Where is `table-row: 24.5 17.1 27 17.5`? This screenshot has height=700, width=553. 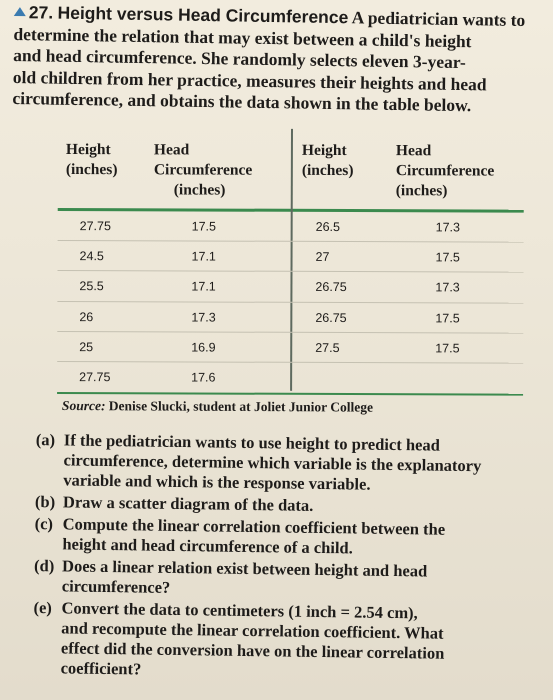 table-row: 24.5 17.1 27 17.5 is located at coordinates (290, 256).